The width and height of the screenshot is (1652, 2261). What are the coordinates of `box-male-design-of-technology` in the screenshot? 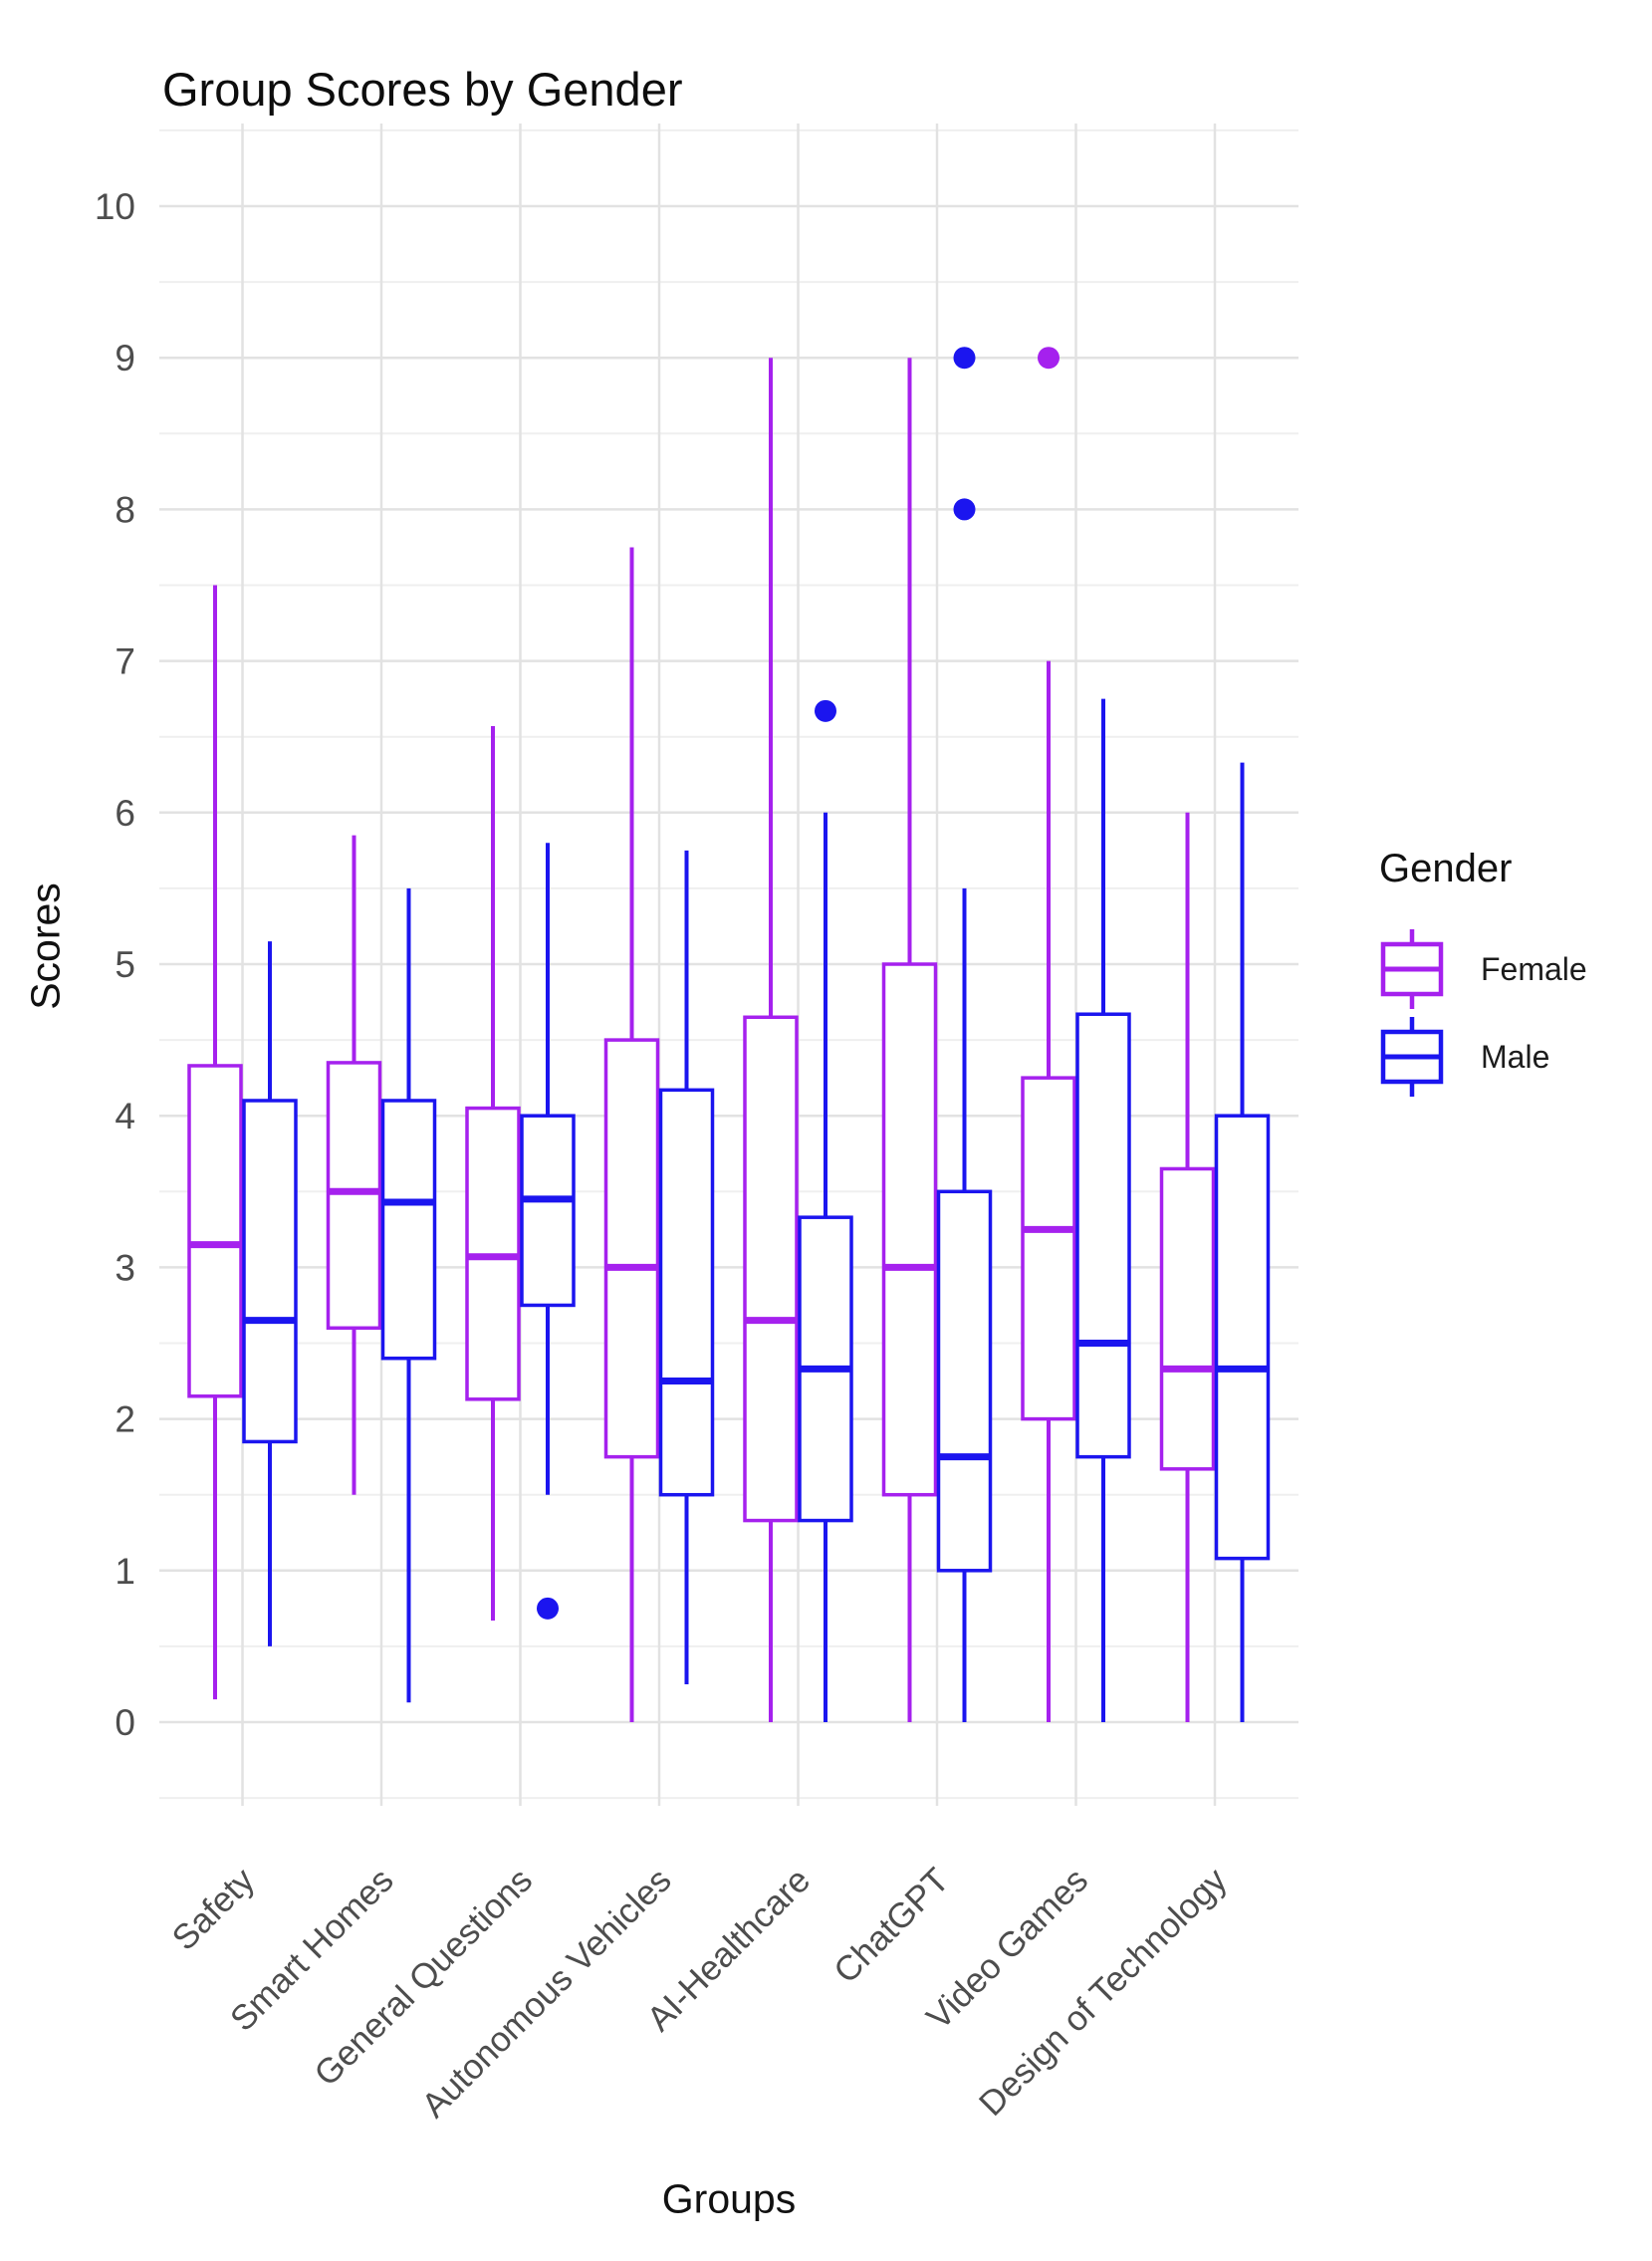 It's located at (1242, 1242).